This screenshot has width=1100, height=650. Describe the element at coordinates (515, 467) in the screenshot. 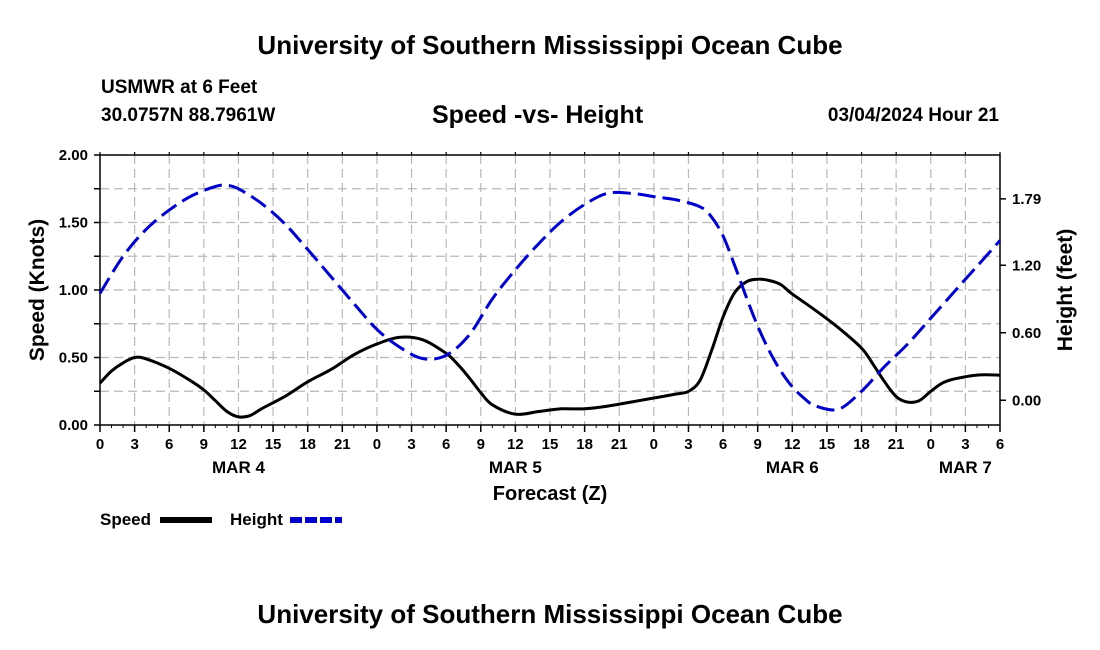

I see `x-day-label: MAR 5` at that location.